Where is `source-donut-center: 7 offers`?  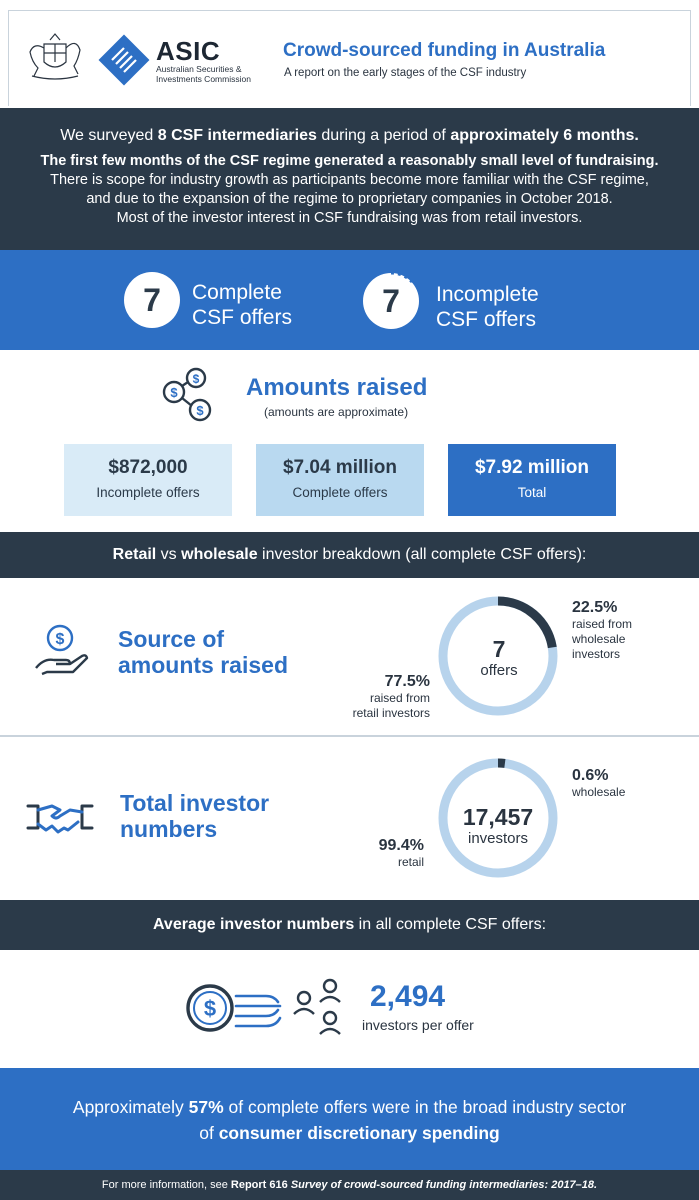
source-donut-center: 7 offers is located at coordinates (499, 657).